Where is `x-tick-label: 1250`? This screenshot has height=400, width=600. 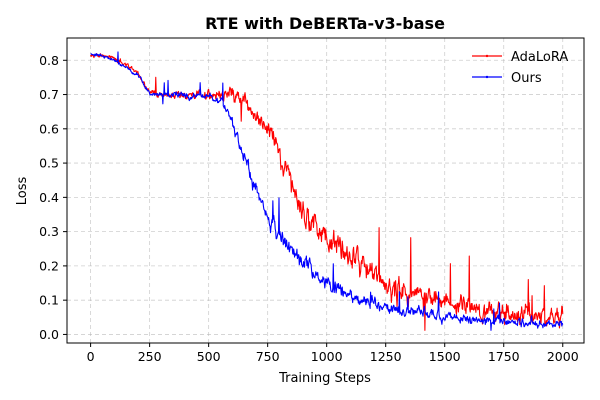 x-tick-label: 1250 is located at coordinates (386, 356).